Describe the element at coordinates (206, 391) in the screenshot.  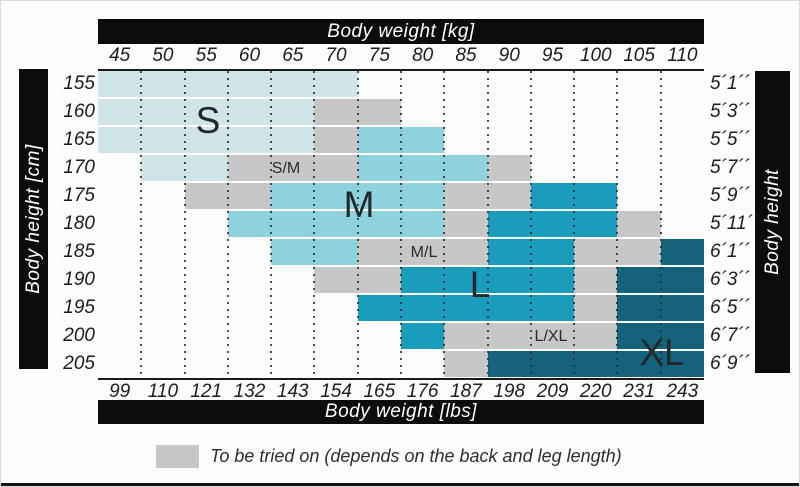
I see `lbs-tick: 121` at that location.